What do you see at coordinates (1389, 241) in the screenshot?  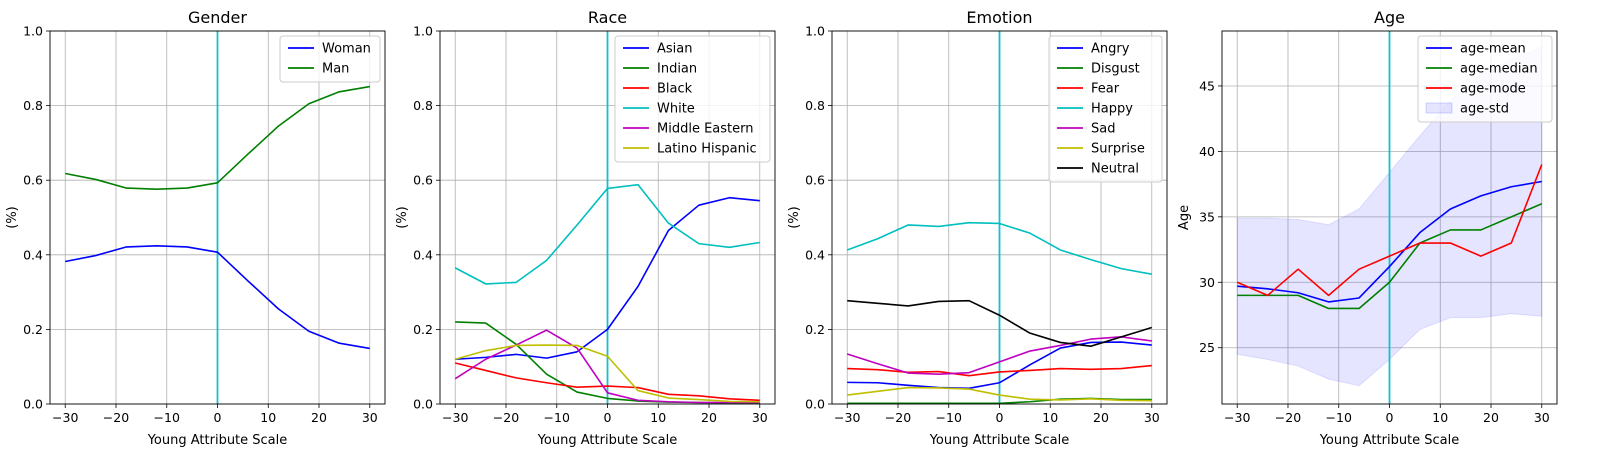 I see `series-line-age-mean` at bounding box center [1389, 241].